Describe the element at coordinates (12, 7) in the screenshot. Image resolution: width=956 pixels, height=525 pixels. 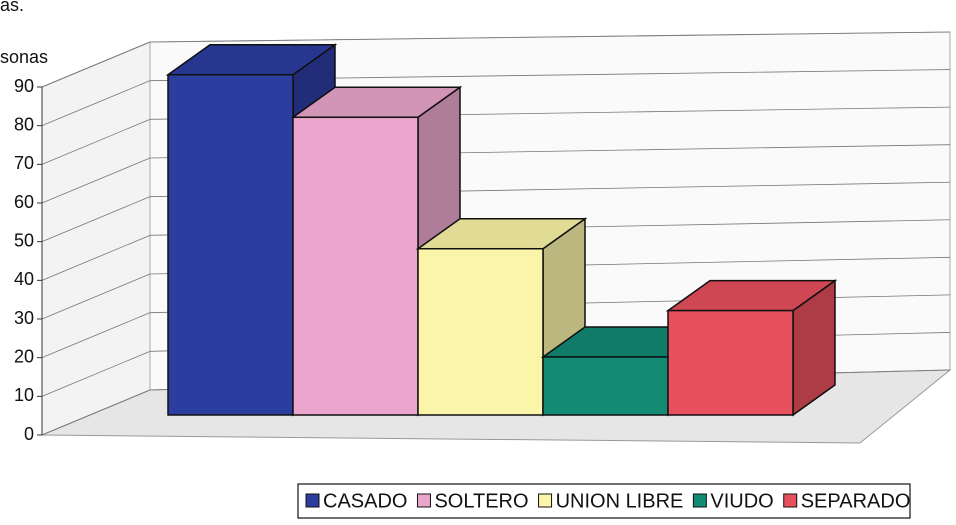
I see `subtitle: as.` at that location.